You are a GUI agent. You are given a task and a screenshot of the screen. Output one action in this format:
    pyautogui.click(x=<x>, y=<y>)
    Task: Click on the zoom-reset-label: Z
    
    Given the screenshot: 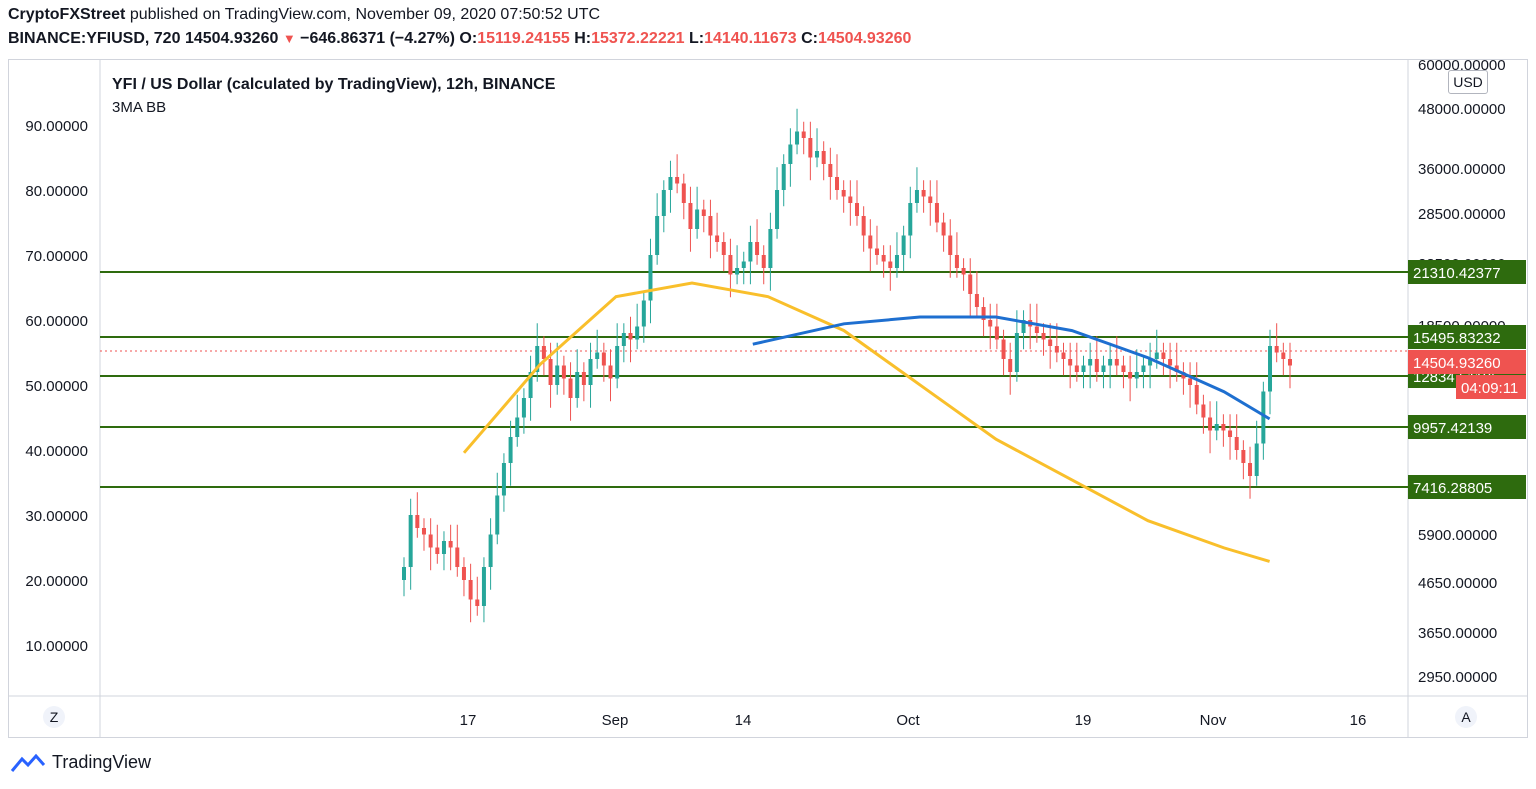 What is the action you would take?
    pyautogui.click(x=54, y=717)
    